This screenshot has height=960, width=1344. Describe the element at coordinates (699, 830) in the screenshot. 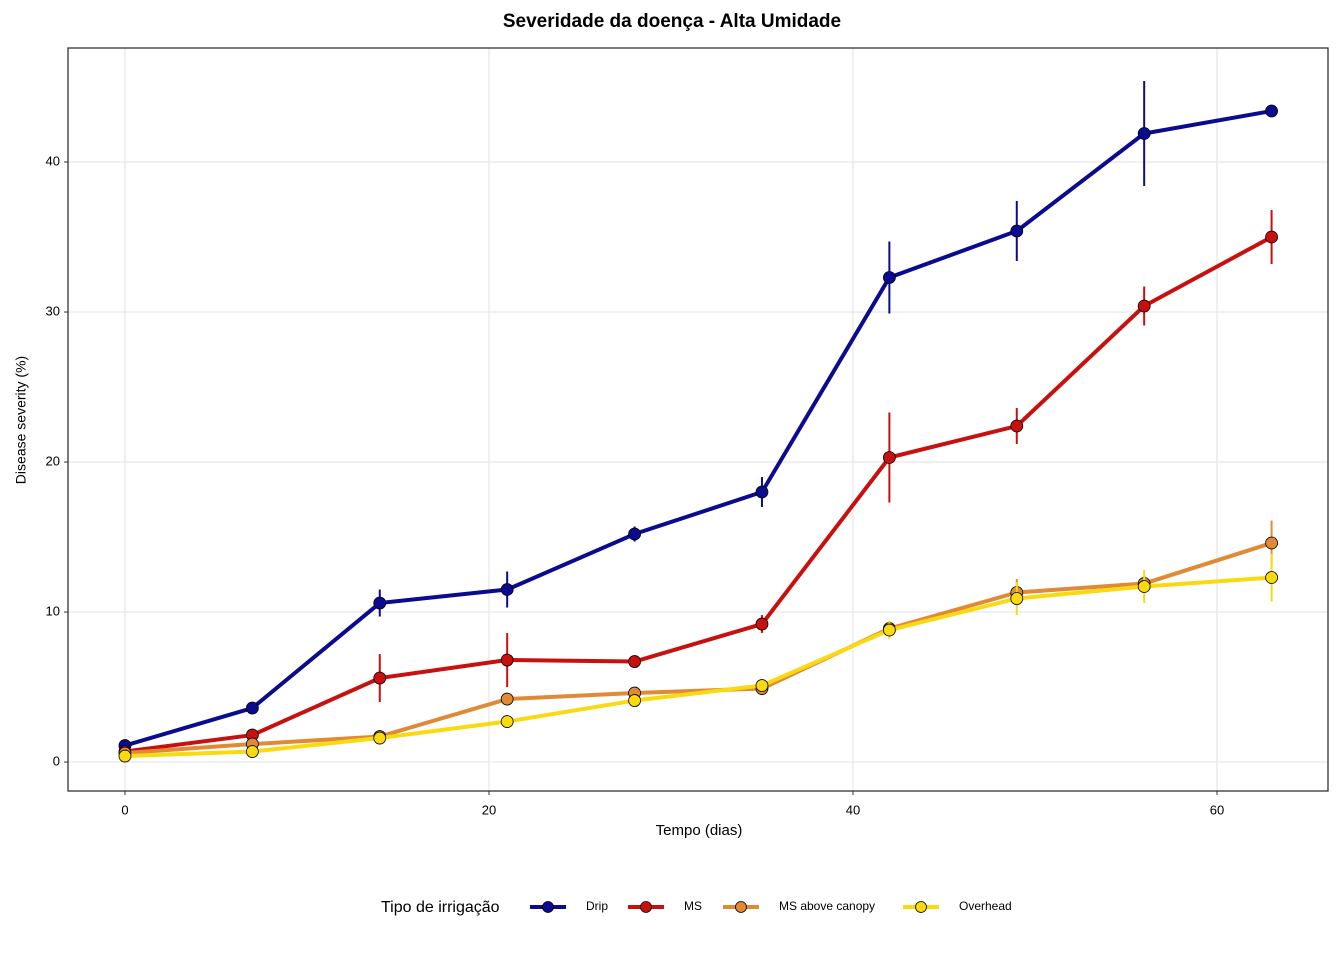

I see `x-axis-label: Tempo (dias)` at that location.